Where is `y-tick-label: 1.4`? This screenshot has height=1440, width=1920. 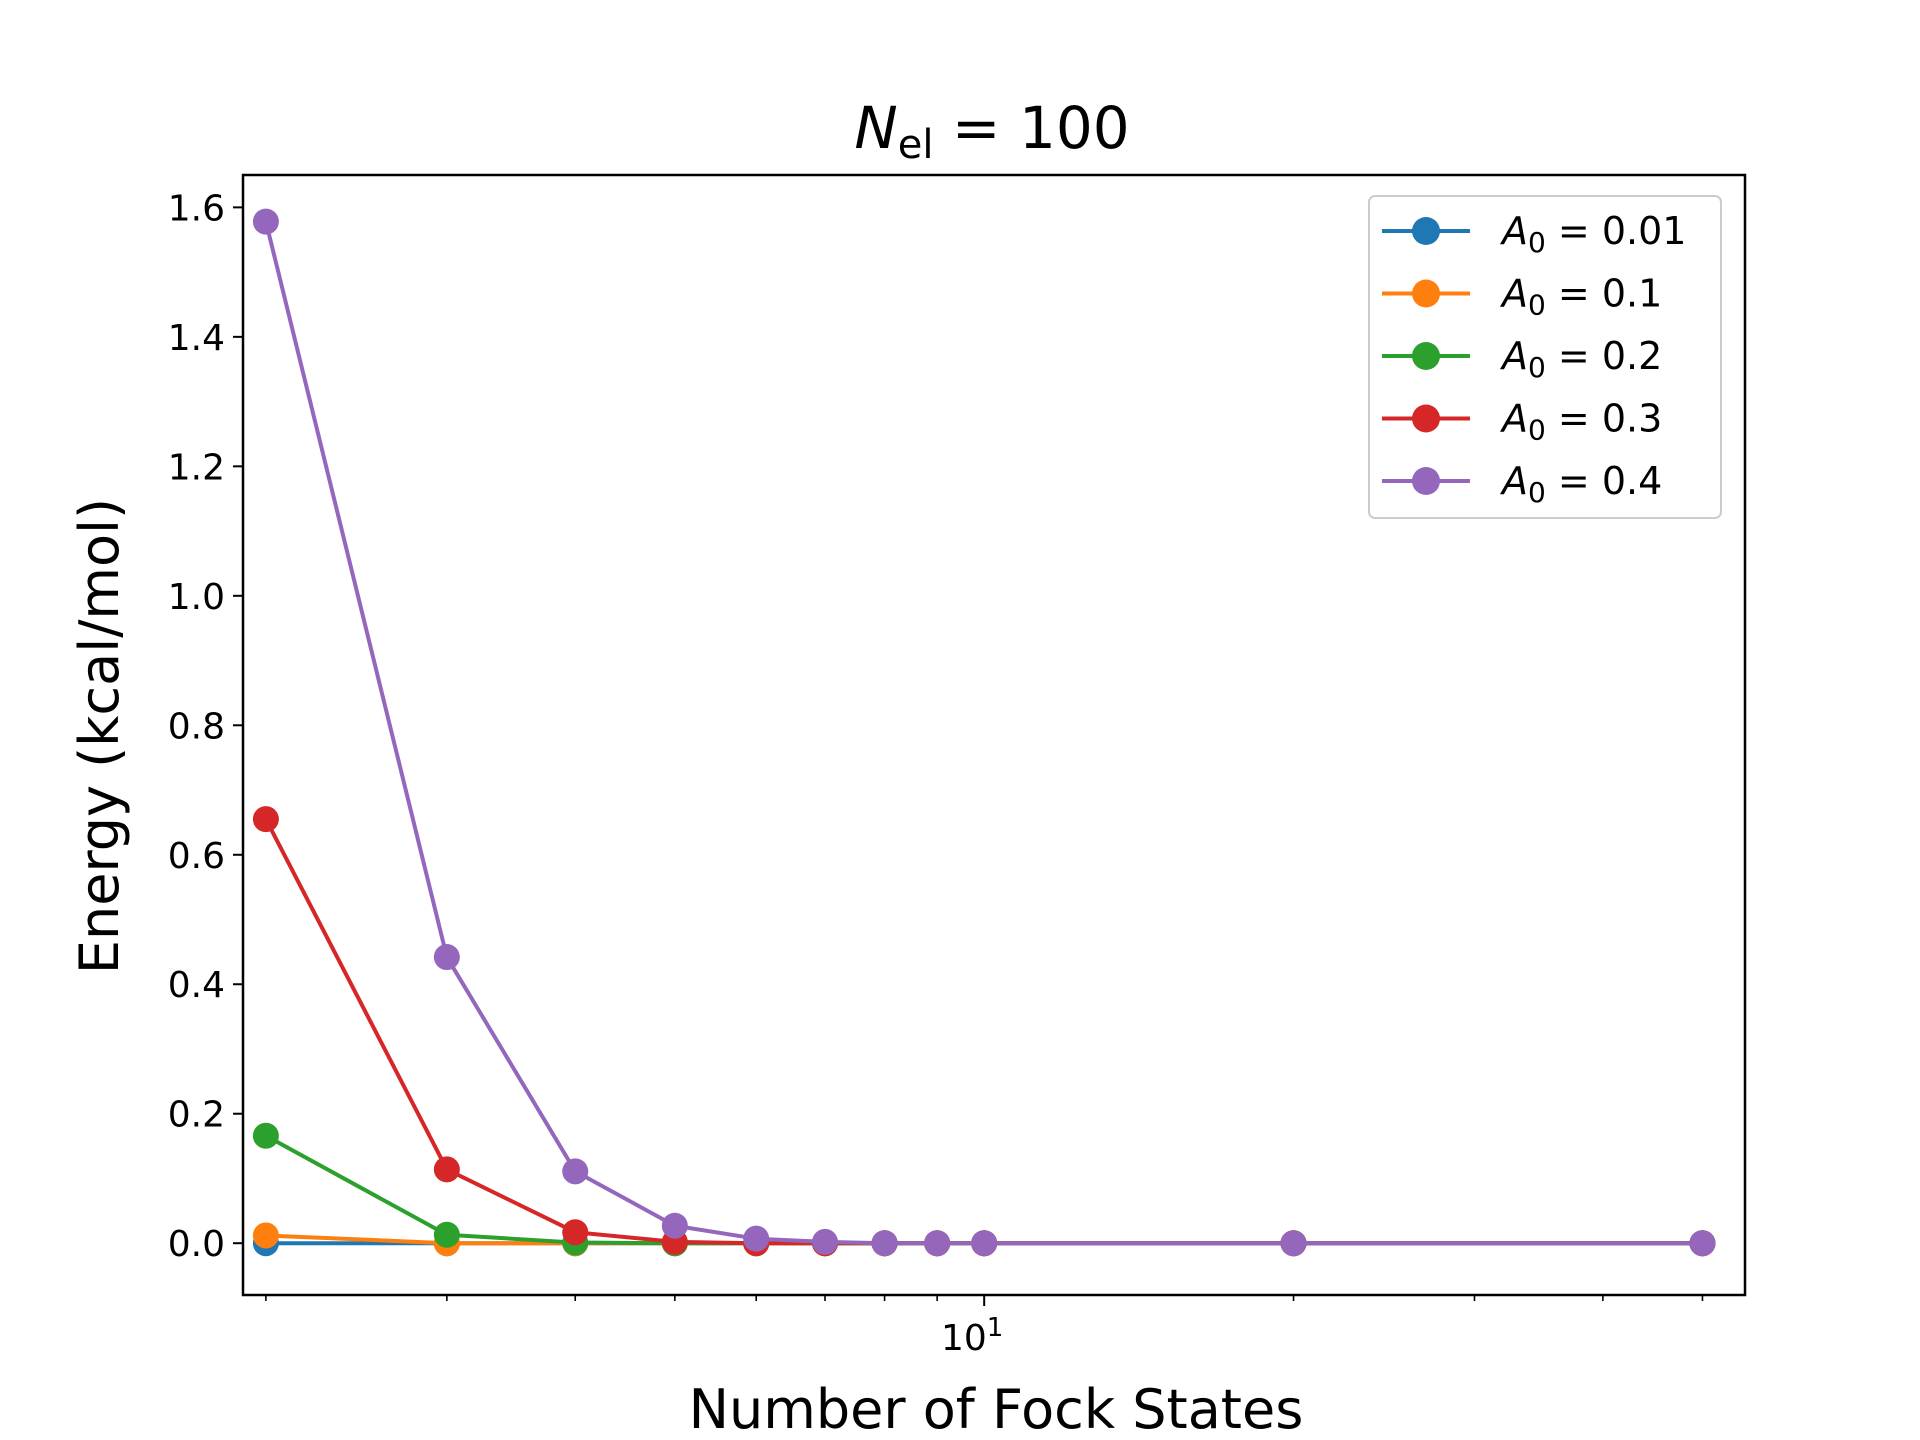
y-tick-label: 1.4 is located at coordinates (196, 338).